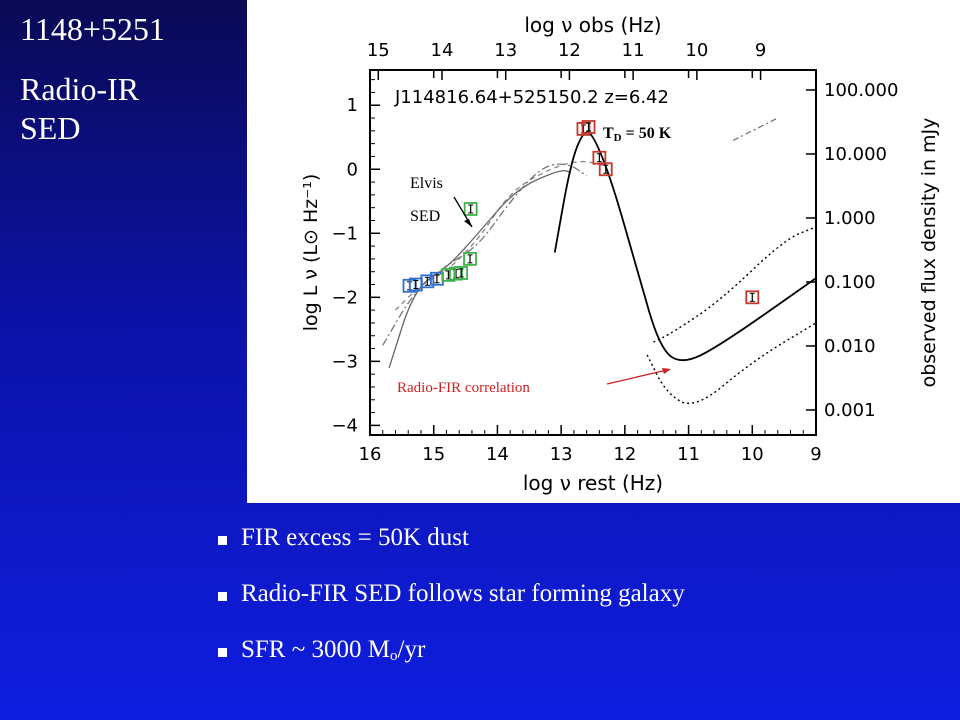  I want to click on x-bottom-axis-label: log ν rest (Hz), so click(593, 483).